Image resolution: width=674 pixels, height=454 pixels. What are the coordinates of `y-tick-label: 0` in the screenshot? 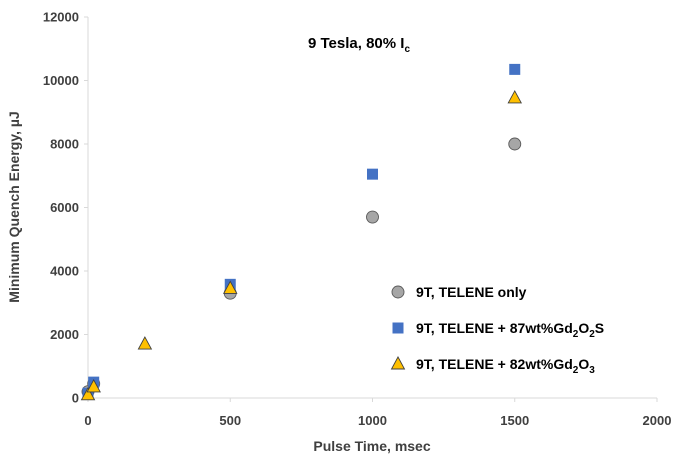 It's located at (75, 398).